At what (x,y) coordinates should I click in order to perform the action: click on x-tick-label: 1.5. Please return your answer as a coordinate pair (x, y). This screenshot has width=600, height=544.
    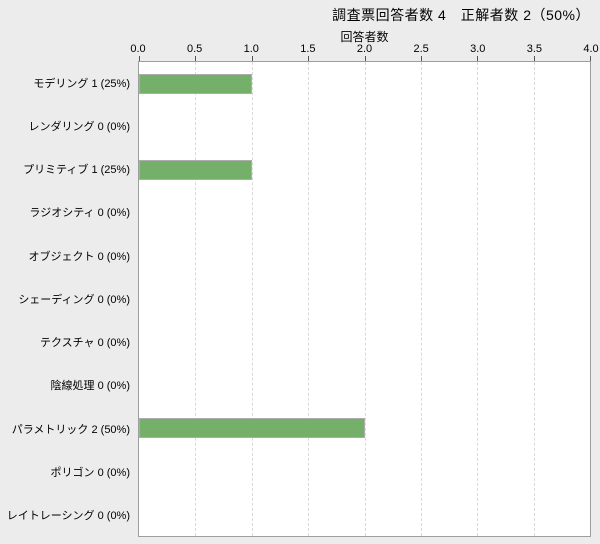
    Looking at the image, I should click on (308, 49).